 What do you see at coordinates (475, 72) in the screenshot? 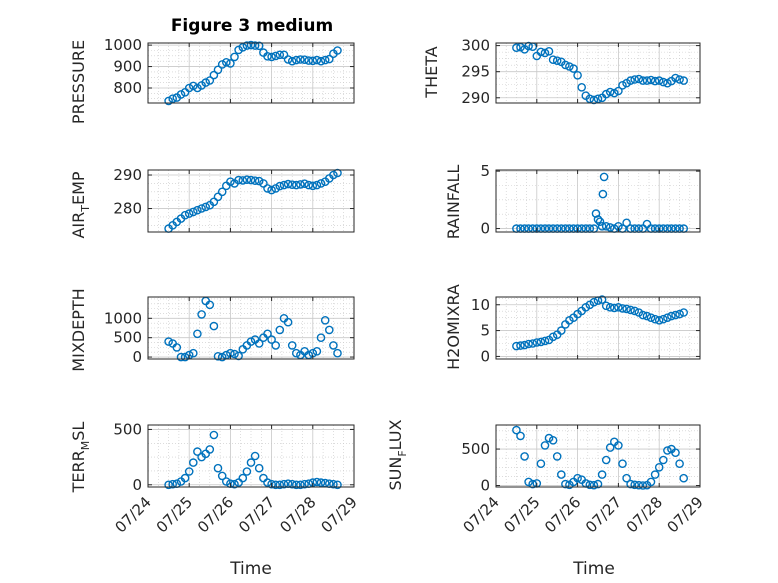
I see `y-tick-label: 295` at bounding box center [475, 72].